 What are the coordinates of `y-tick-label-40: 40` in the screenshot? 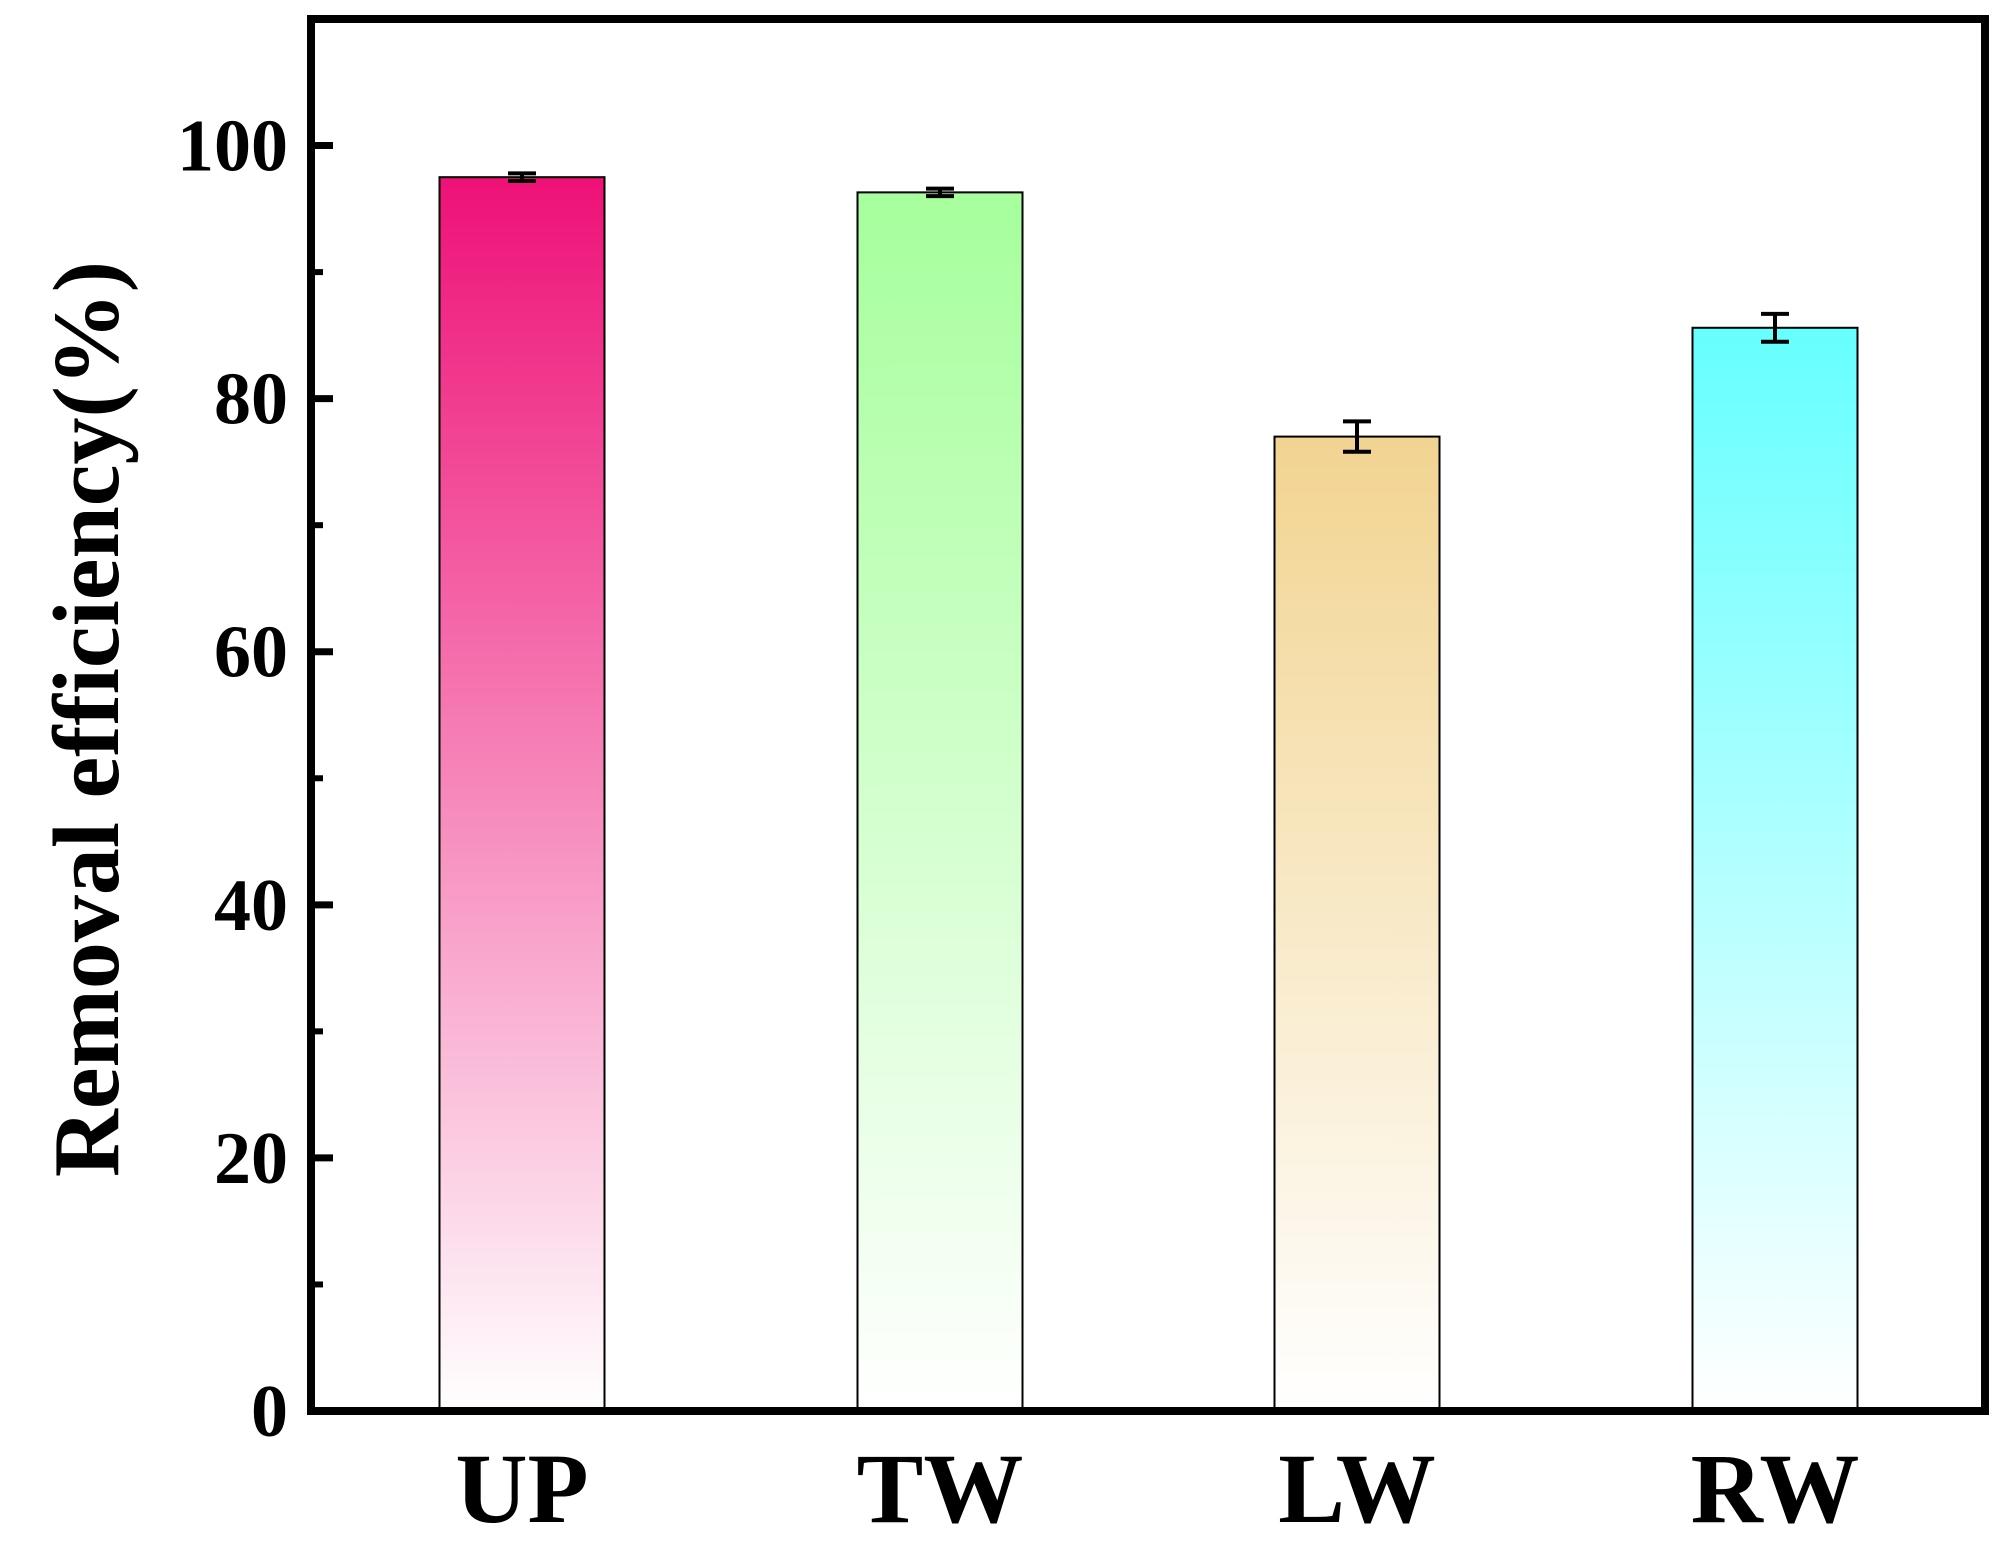 It's located at (251, 906).